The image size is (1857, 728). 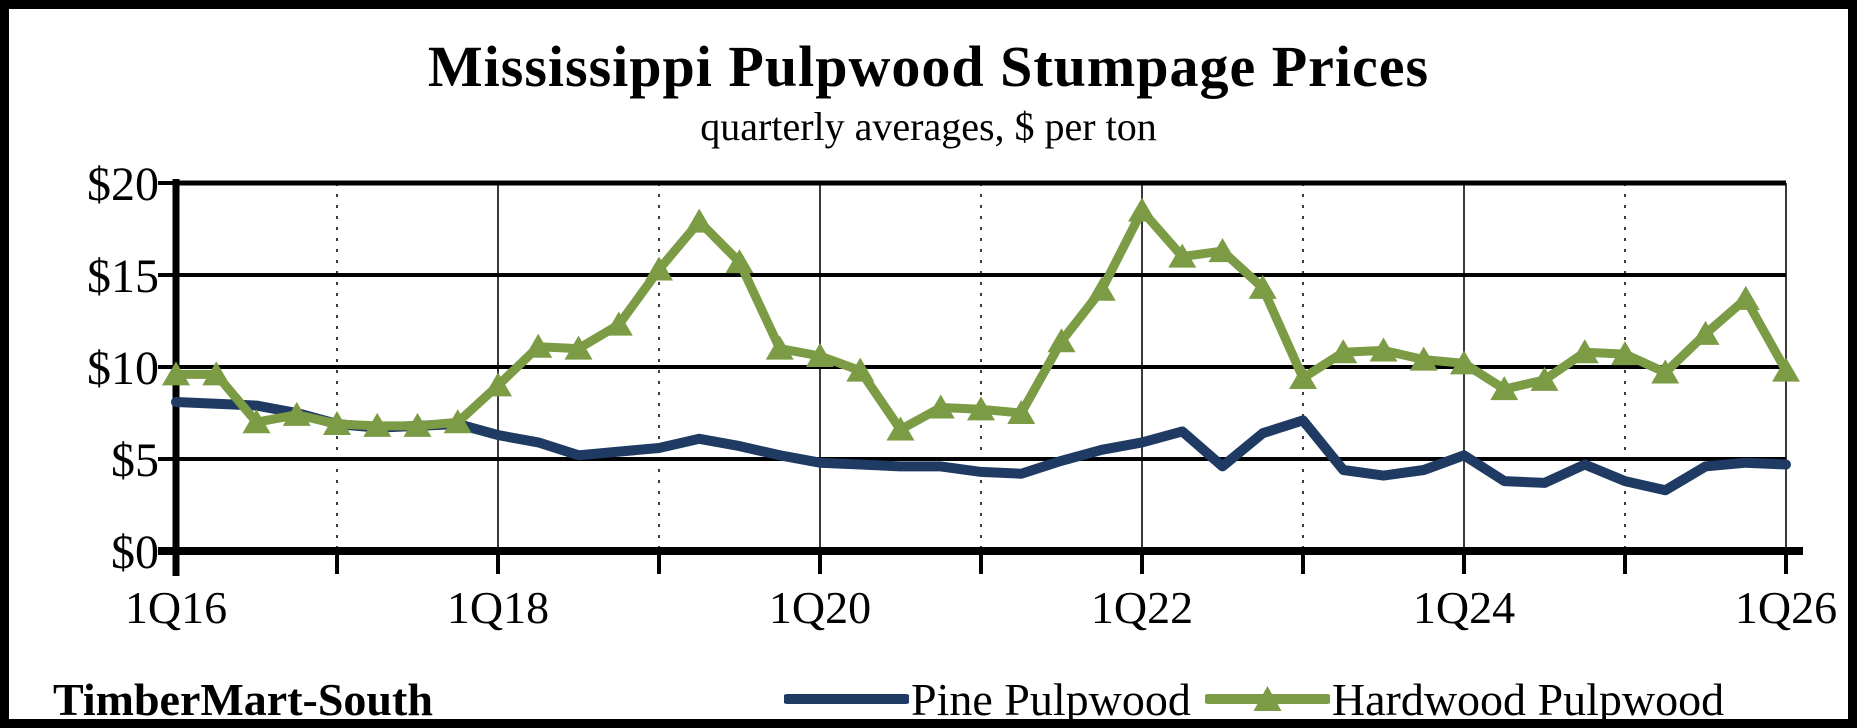 What do you see at coordinates (1267, 698) in the screenshot?
I see `hardwood-line-triangle-swatch` at bounding box center [1267, 698].